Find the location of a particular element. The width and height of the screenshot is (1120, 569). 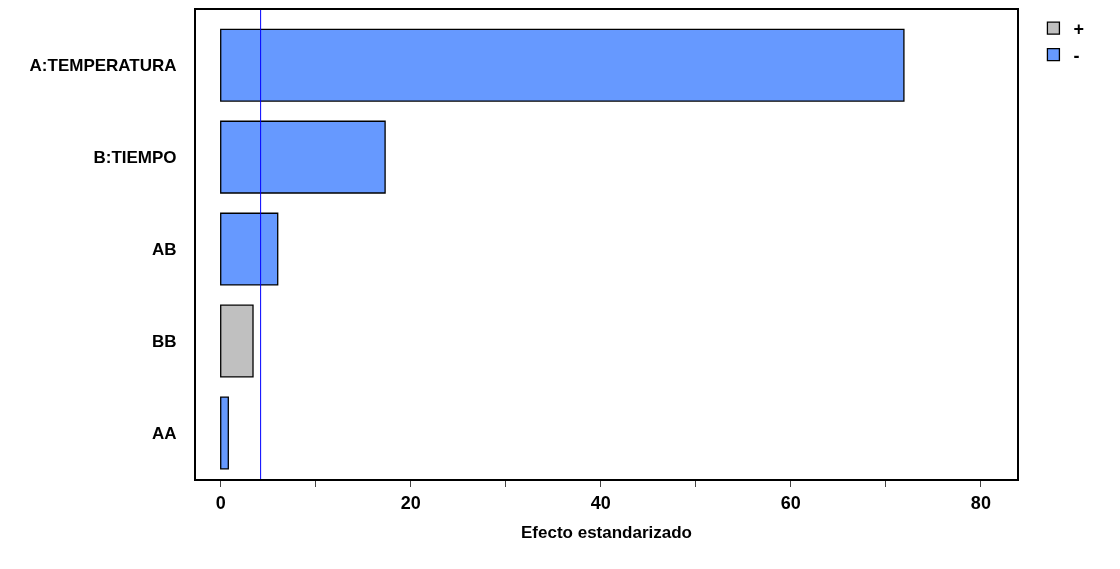

legend-label: + is located at coordinates (1078, 29).